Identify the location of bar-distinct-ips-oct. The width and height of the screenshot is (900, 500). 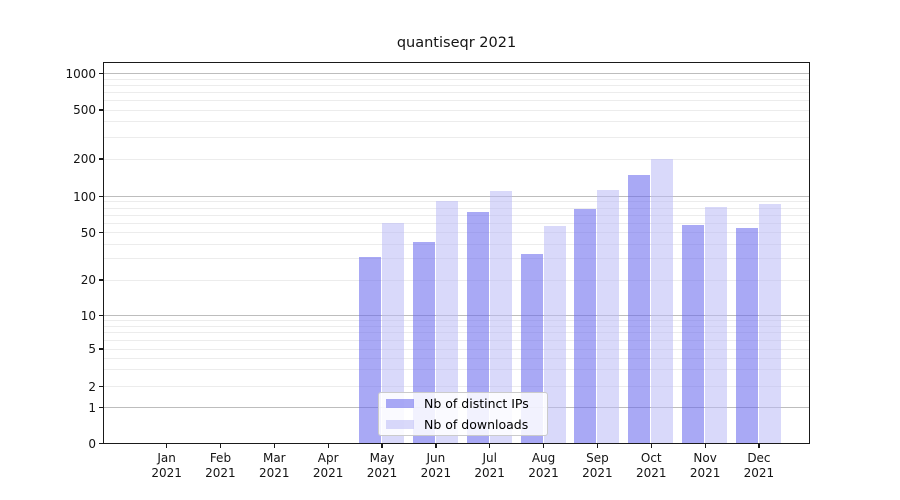
(639, 308).